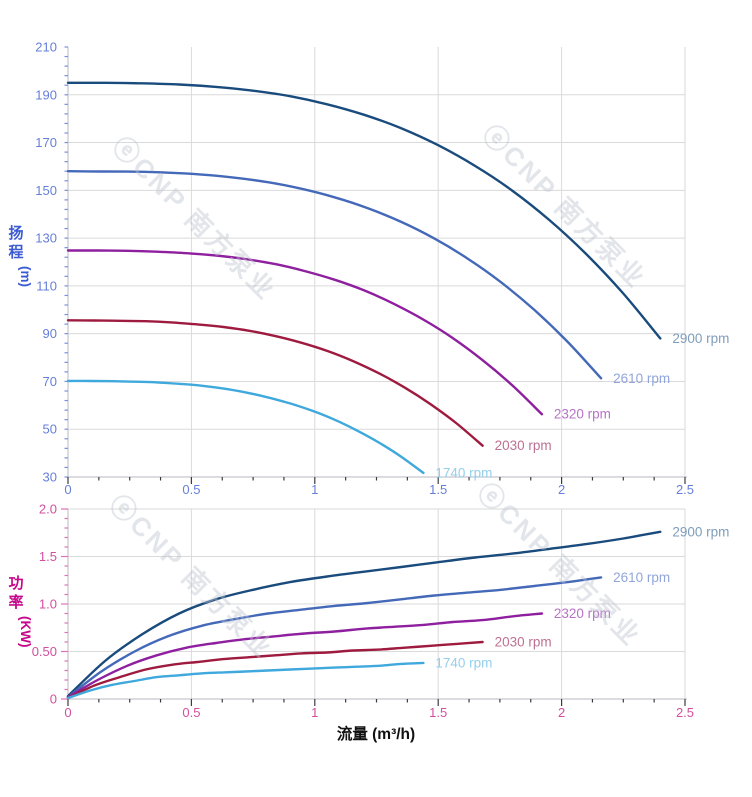 This screenshot has width=752, height=797. What do you see at coordinates (50, 477) in the screenshot?
I see `svg-text: 30` at bounding box center [50, 477].